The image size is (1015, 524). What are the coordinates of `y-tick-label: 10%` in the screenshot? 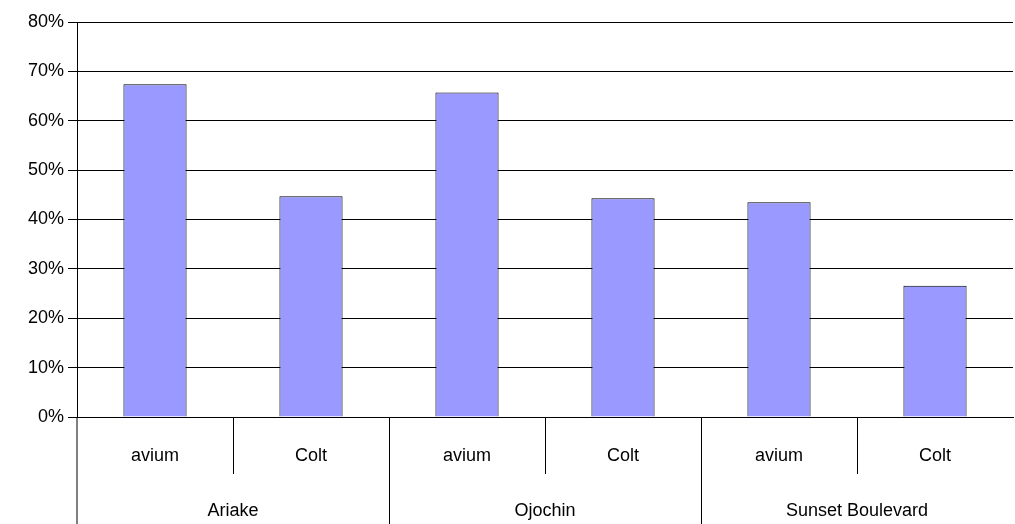 It's located at (45, 366).